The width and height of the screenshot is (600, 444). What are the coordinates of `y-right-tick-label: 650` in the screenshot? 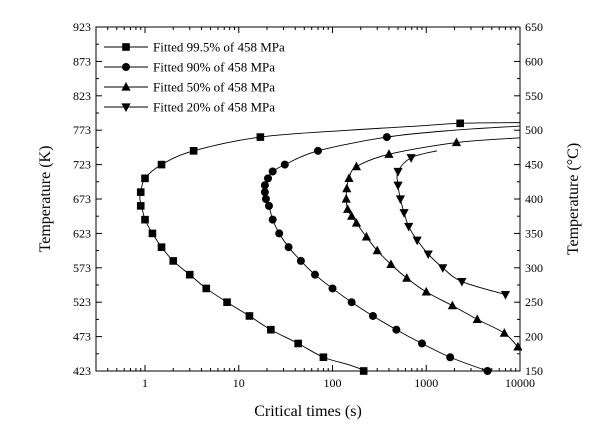 It's located at (534, 27).